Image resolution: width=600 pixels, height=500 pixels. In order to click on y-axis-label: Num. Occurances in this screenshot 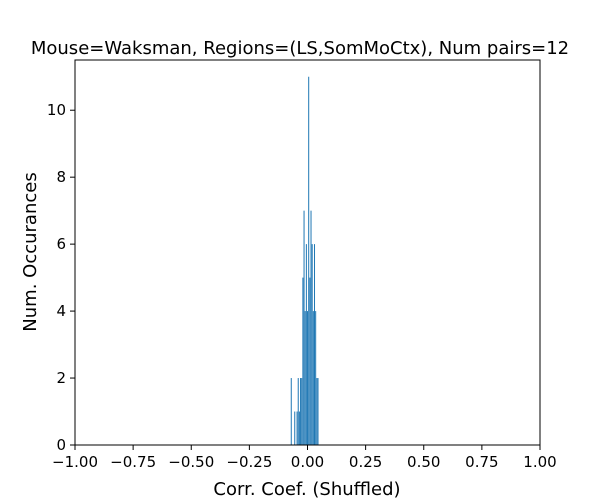, I will do `click(30, 251)`.